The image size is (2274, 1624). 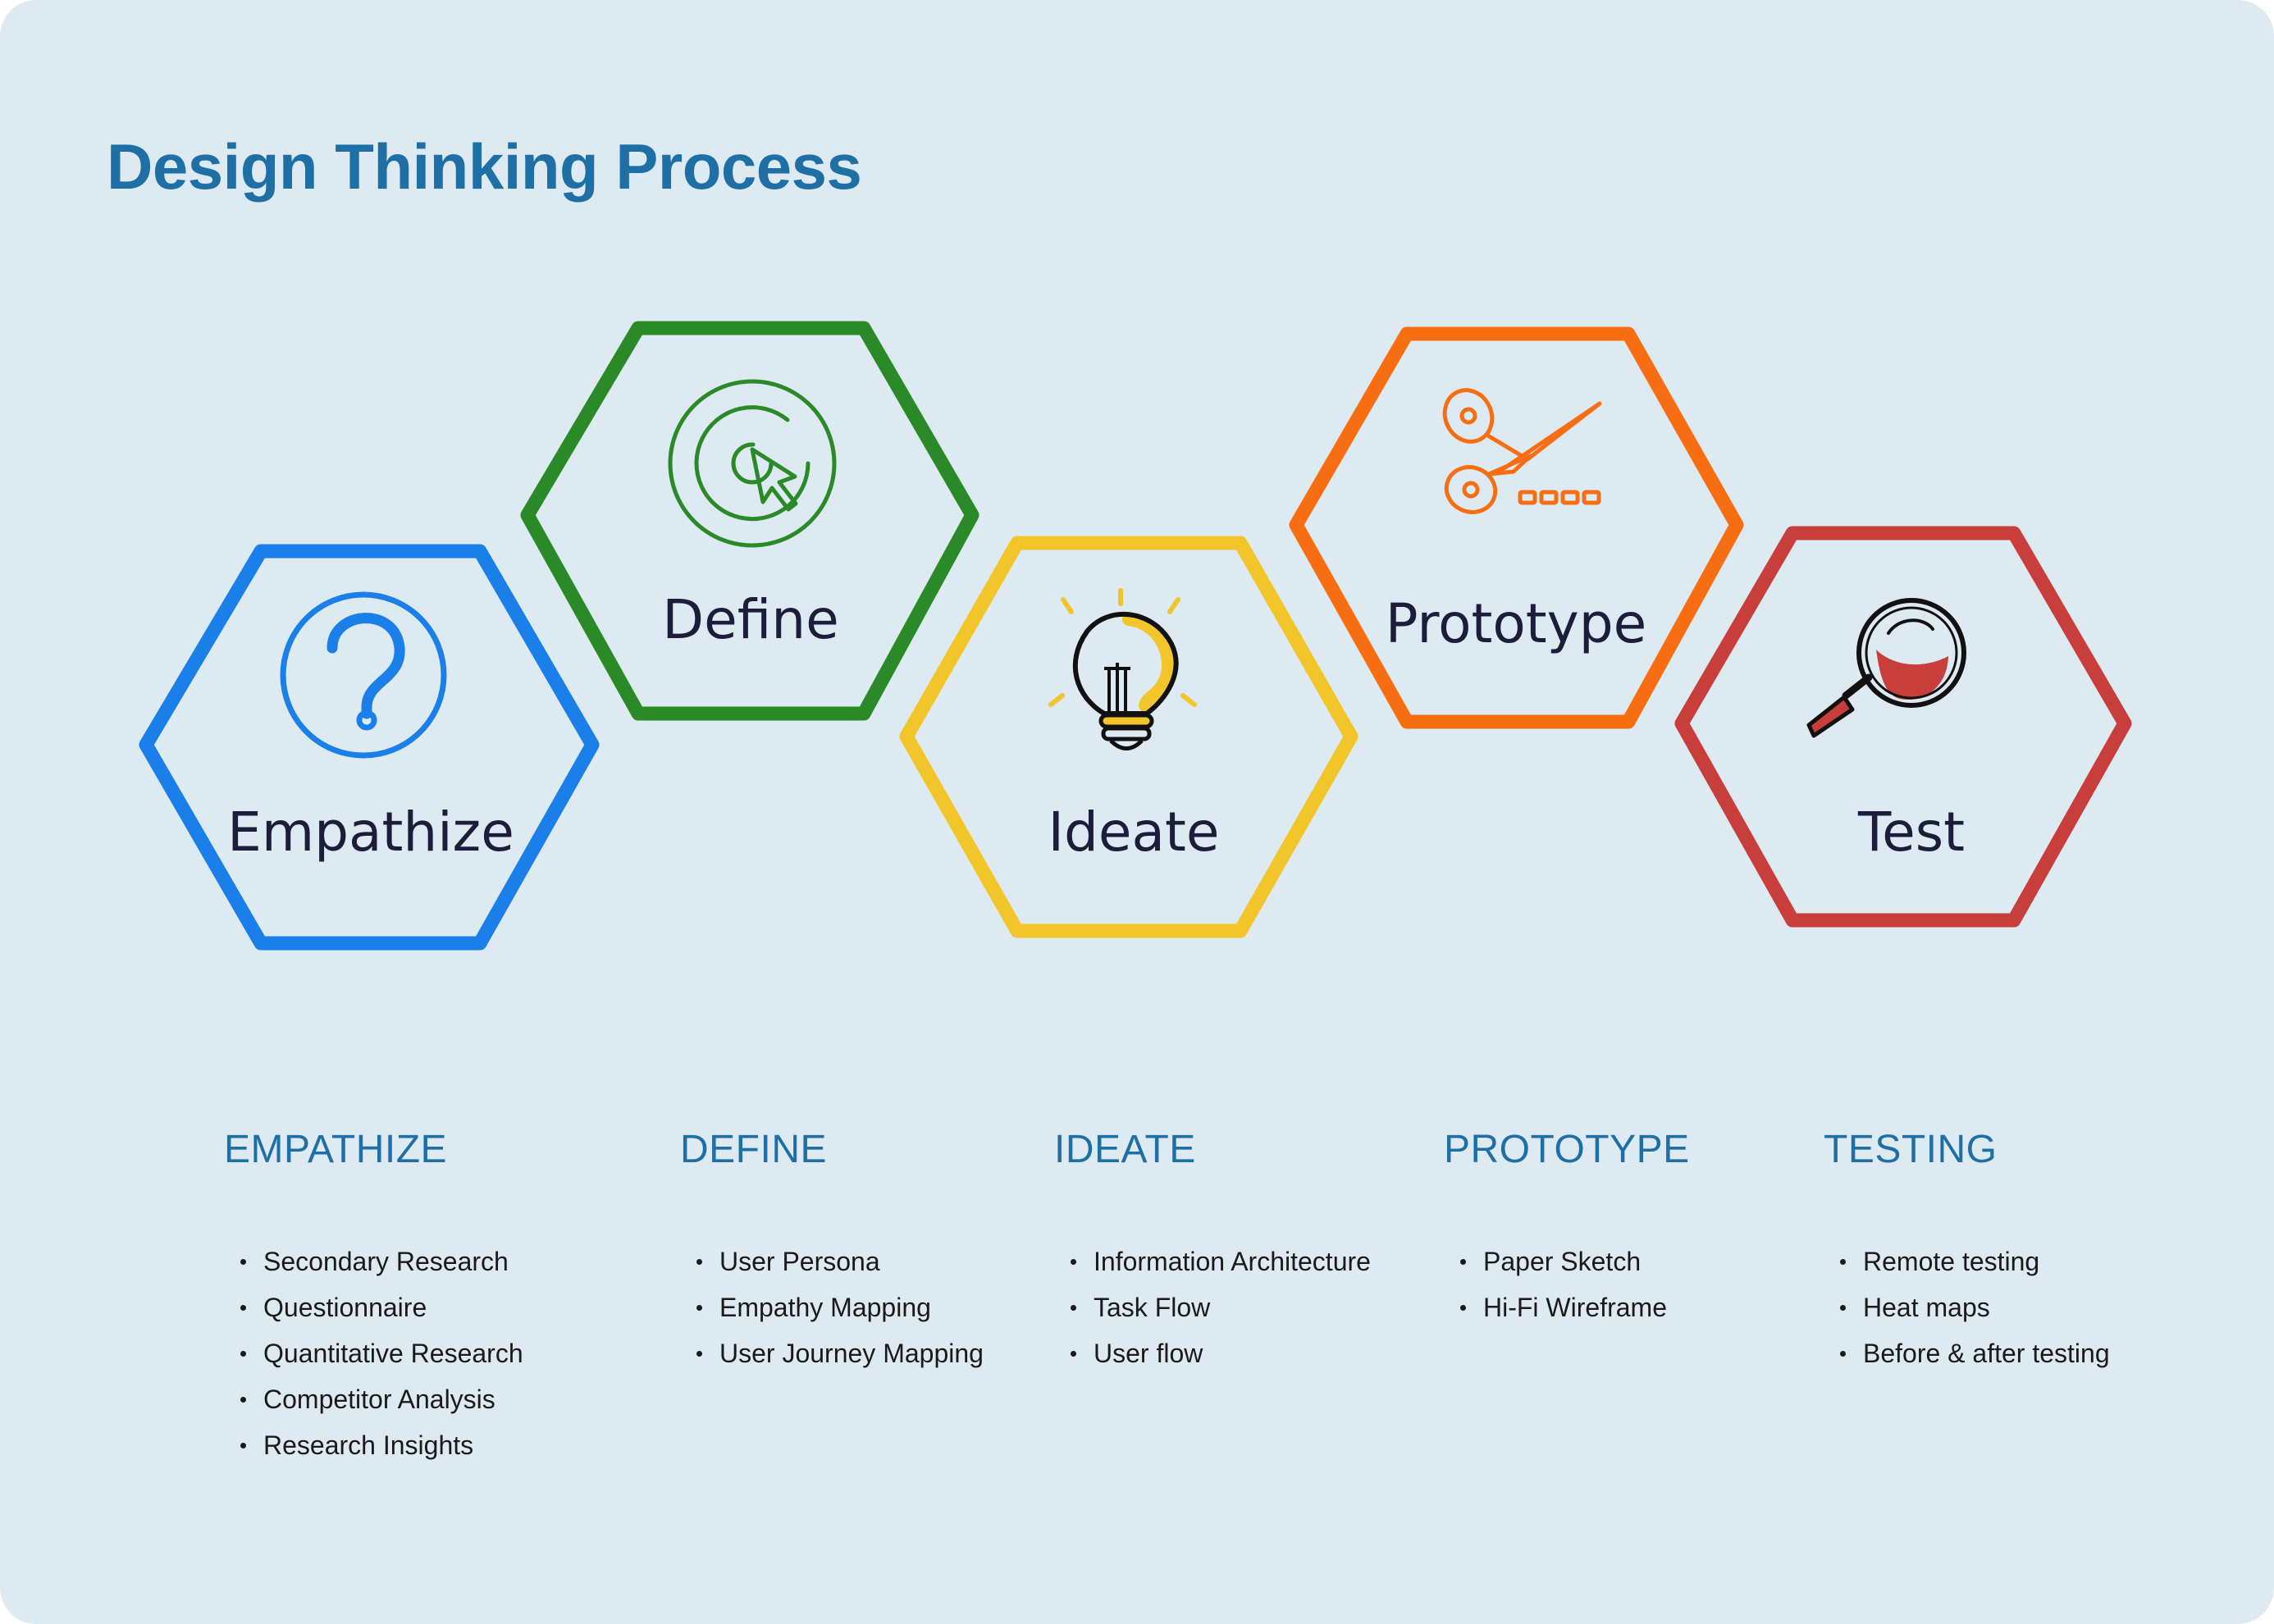 What do you see at coordinates (1911, 832) in the screenshot?
I see `hex-label-test: Test` at bounding box center [1911, 832].